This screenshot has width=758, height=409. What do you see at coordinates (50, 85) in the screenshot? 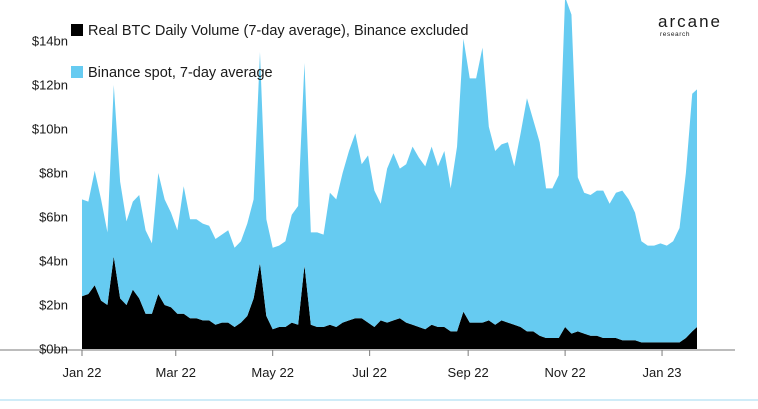
I see `y-tick-label: $12bn` at bounding box center [50, 85].